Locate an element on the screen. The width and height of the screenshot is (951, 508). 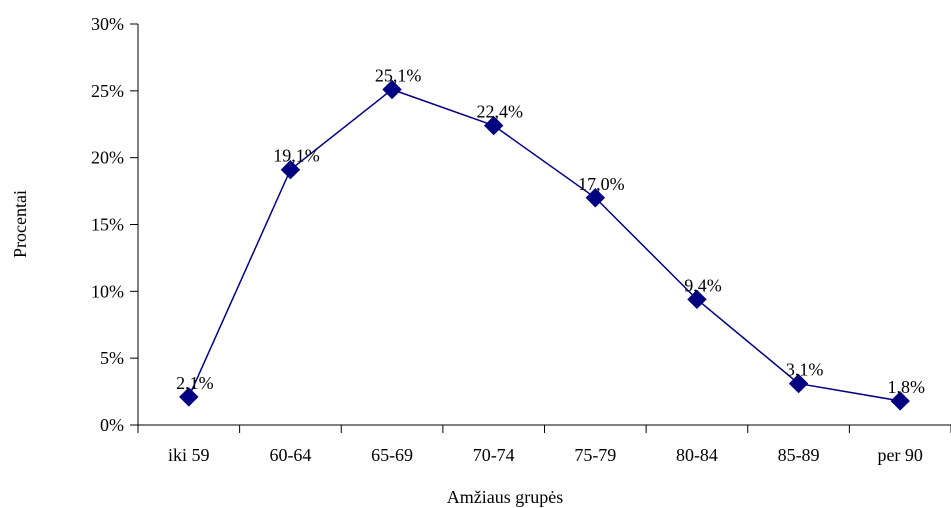
data-label: 1,8% is located at coordinates (906, 387).